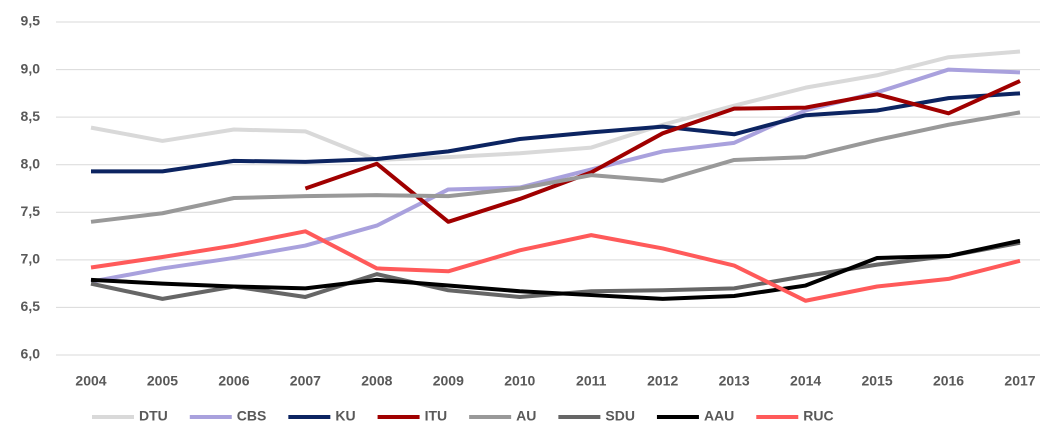  I want to click on legend-label: RUC, so click(818, 416).